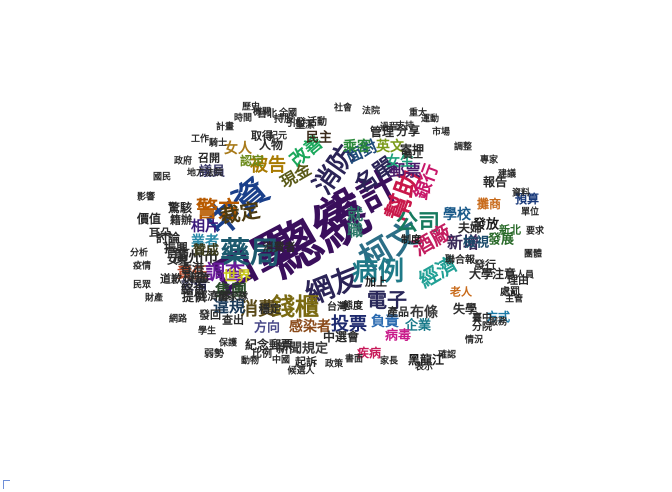  What do you see at coordinates (243, 118) in the screenshot?
I see `cloud-word: 時間` at bounding box center [243, 118].